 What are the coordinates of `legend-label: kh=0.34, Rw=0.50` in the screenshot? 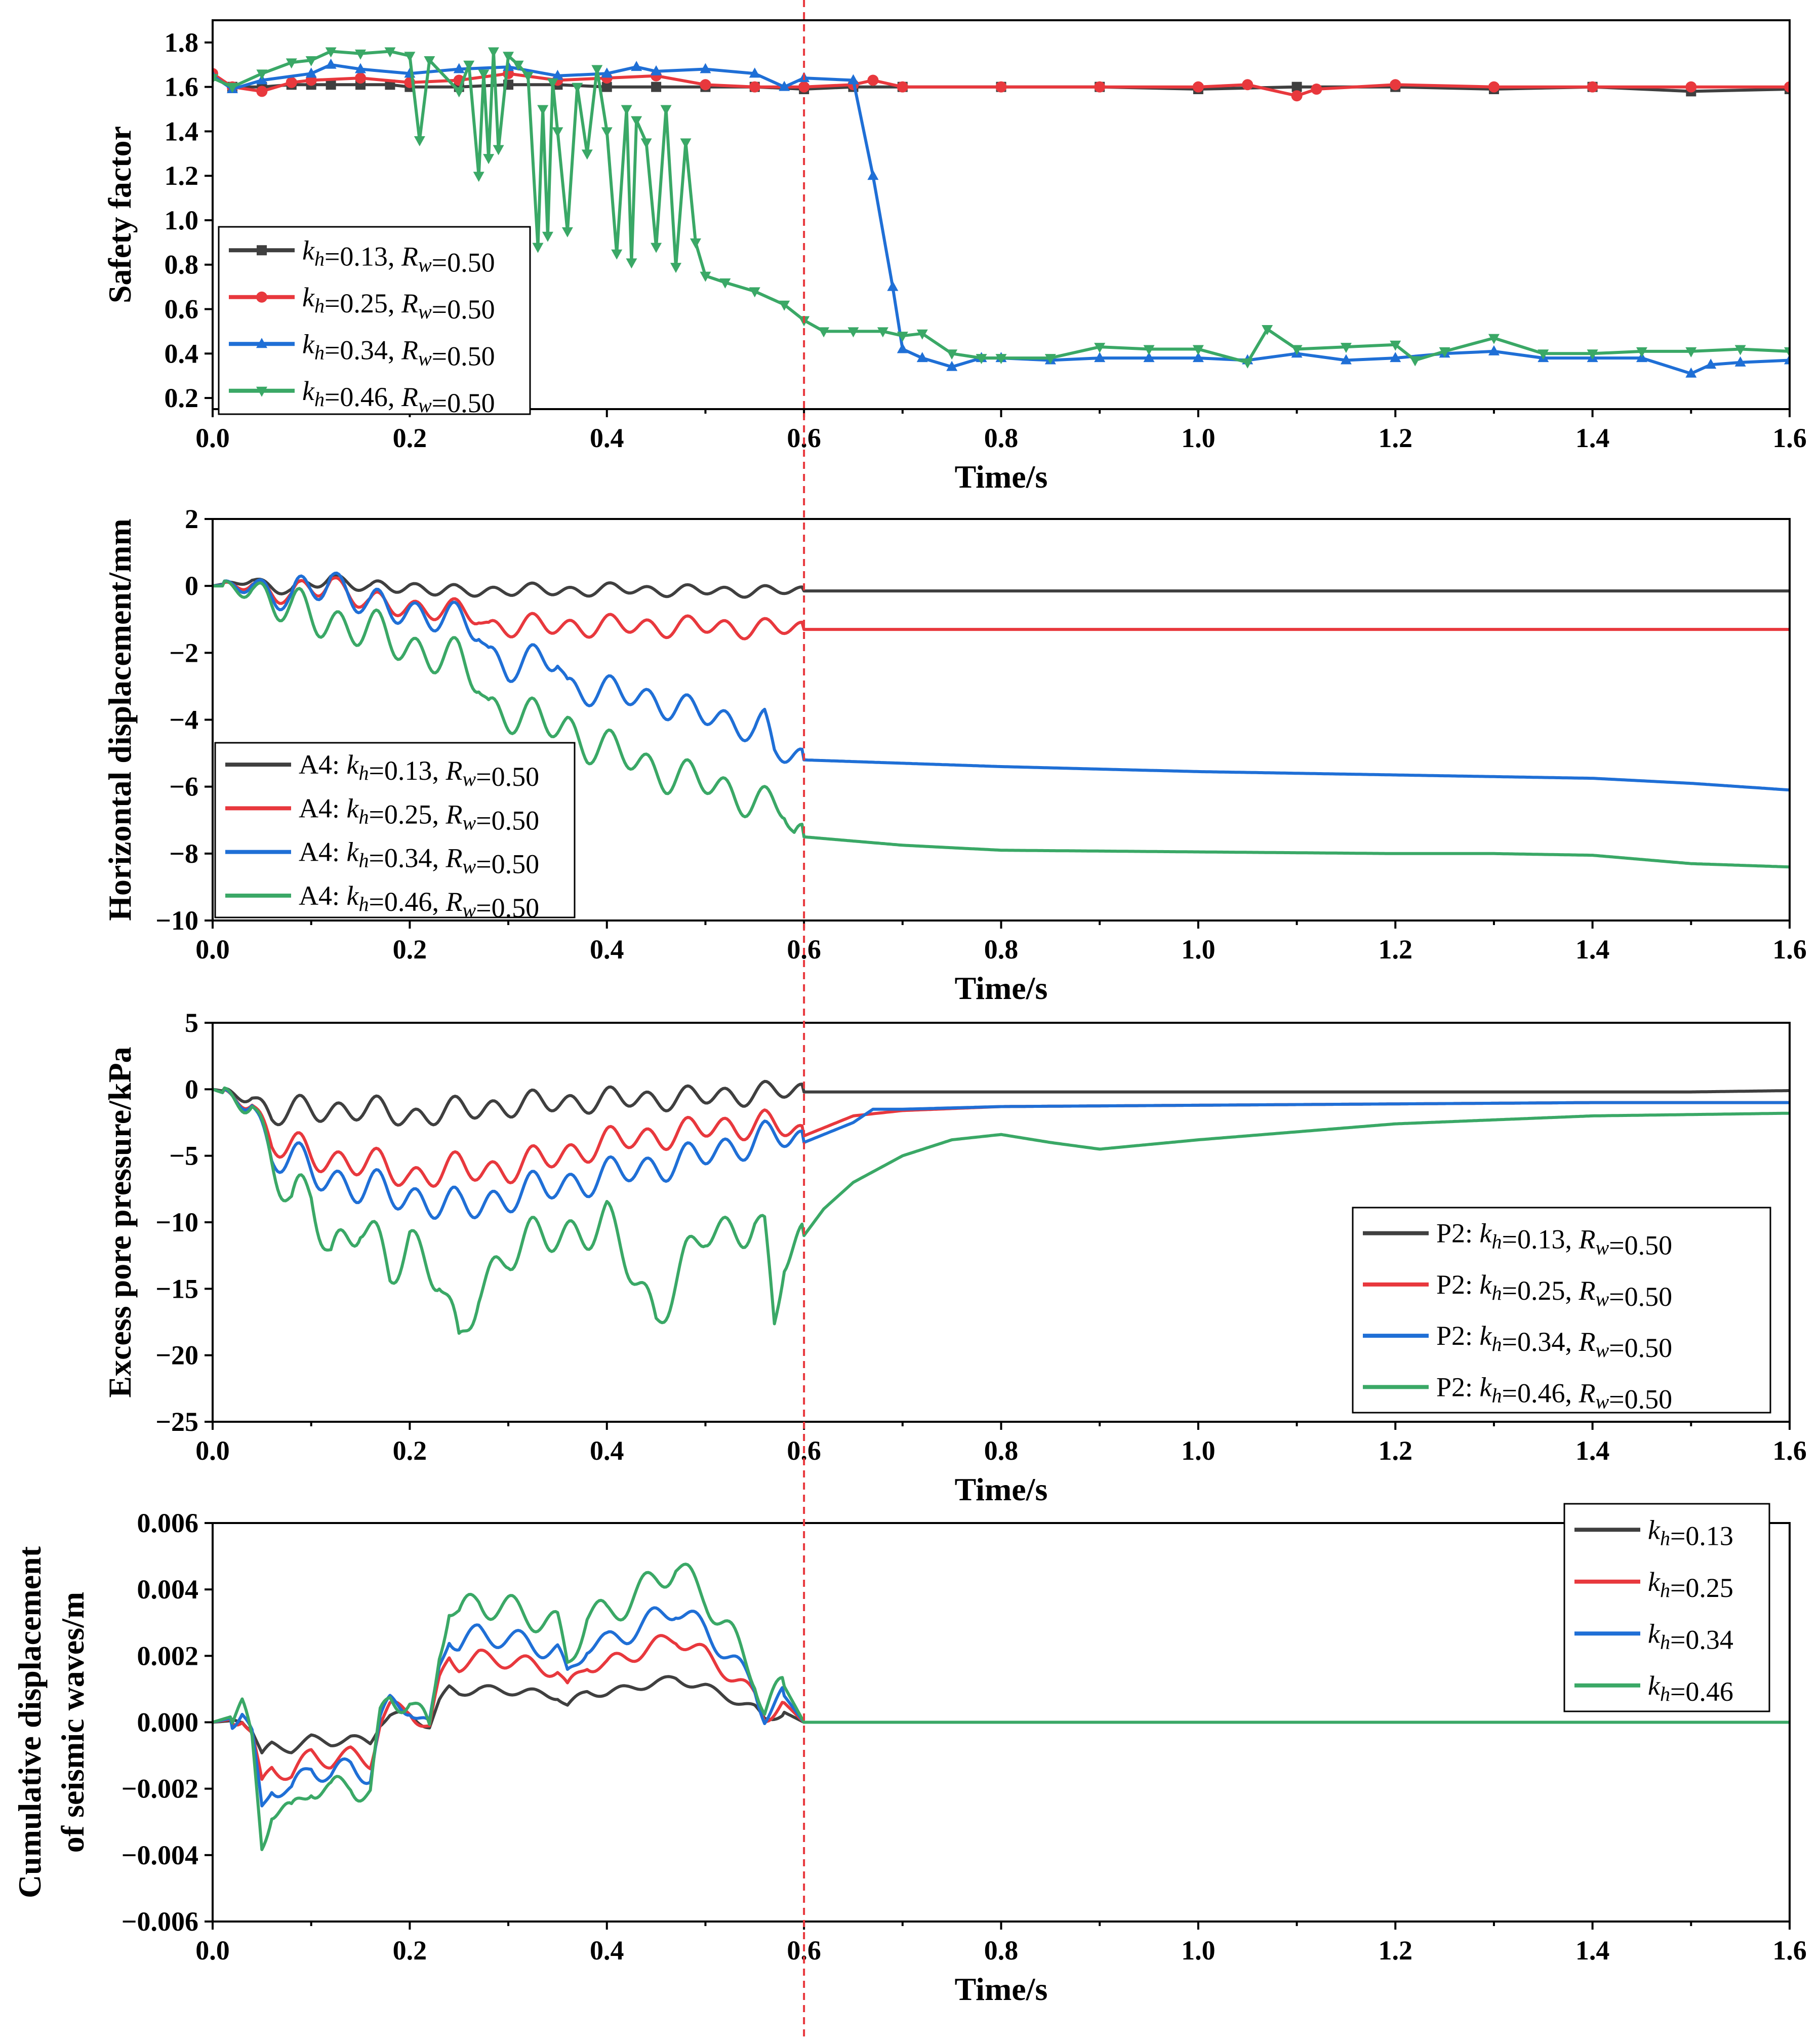 It's located at (398, 350).